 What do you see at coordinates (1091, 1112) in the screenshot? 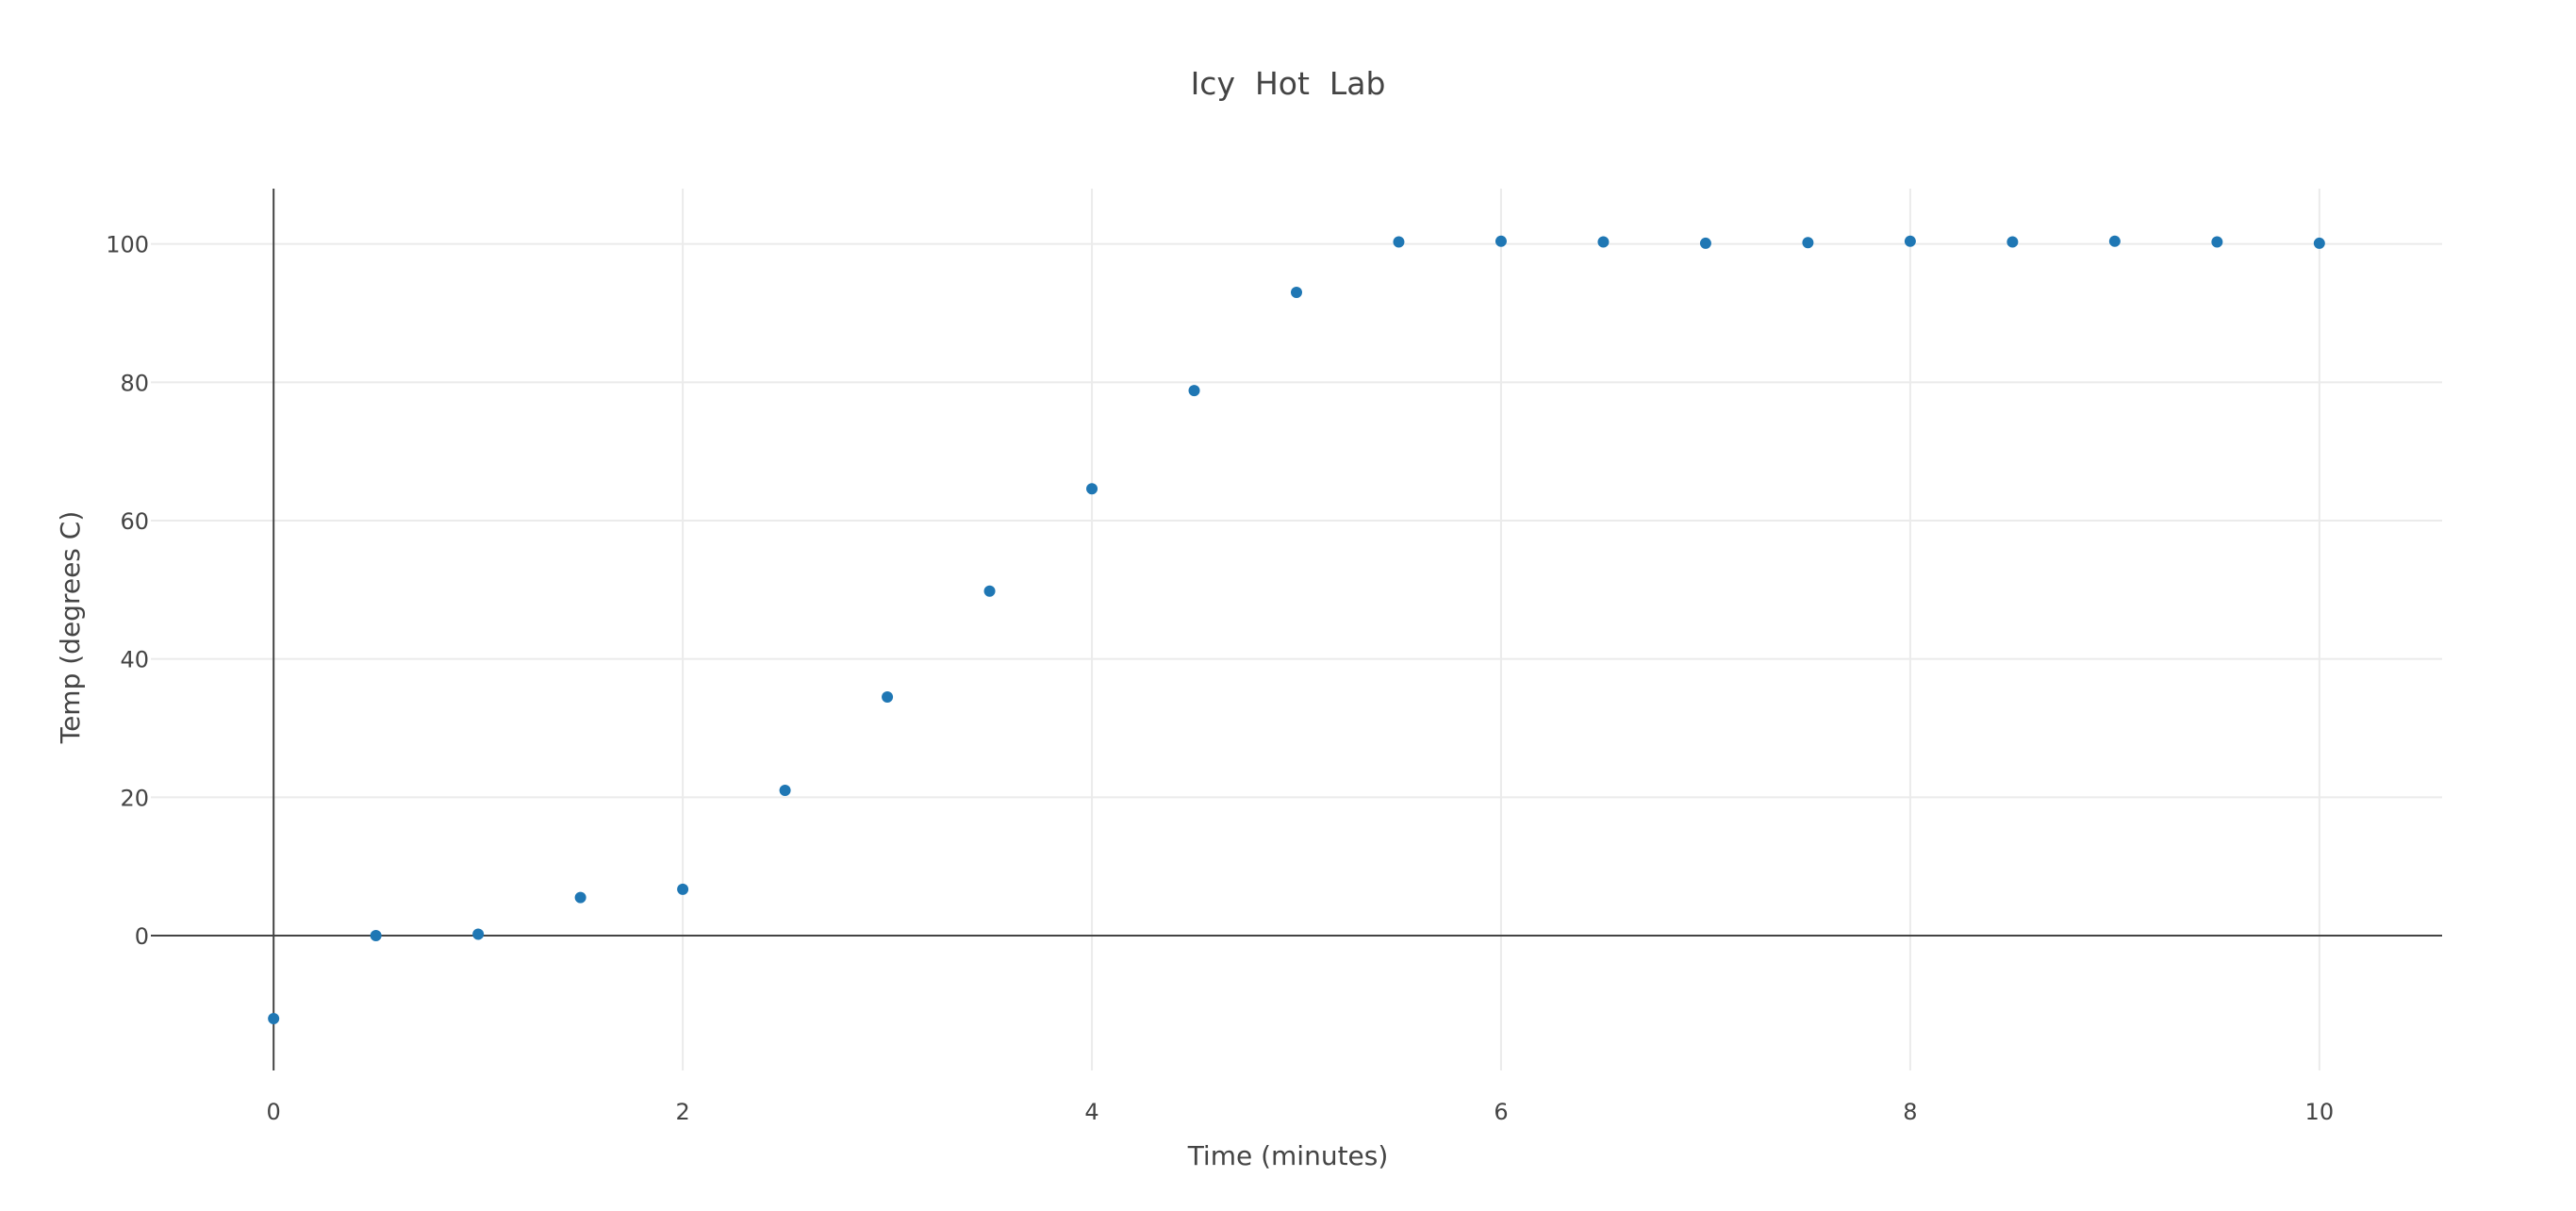
I see `x-tick-label: 4` at bounding box center [1091, 1112].